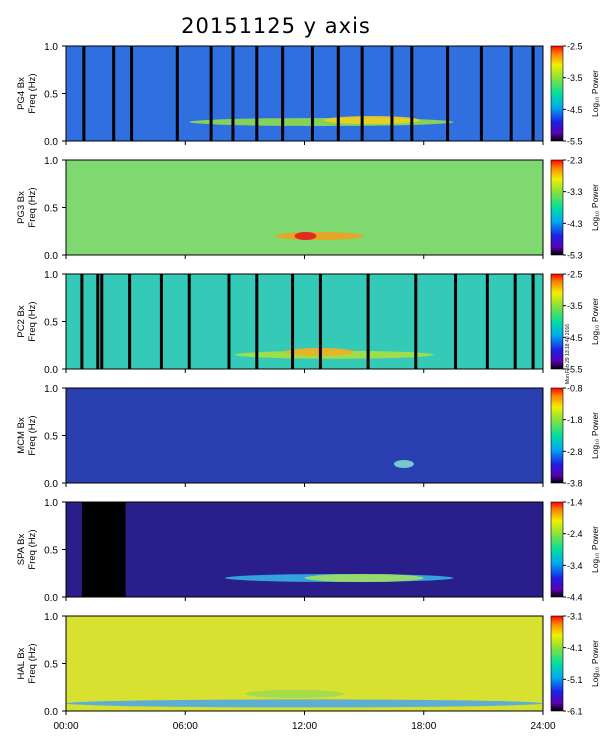  I want to click on colorbar-tick-label: -3.3, so click(575, 192).